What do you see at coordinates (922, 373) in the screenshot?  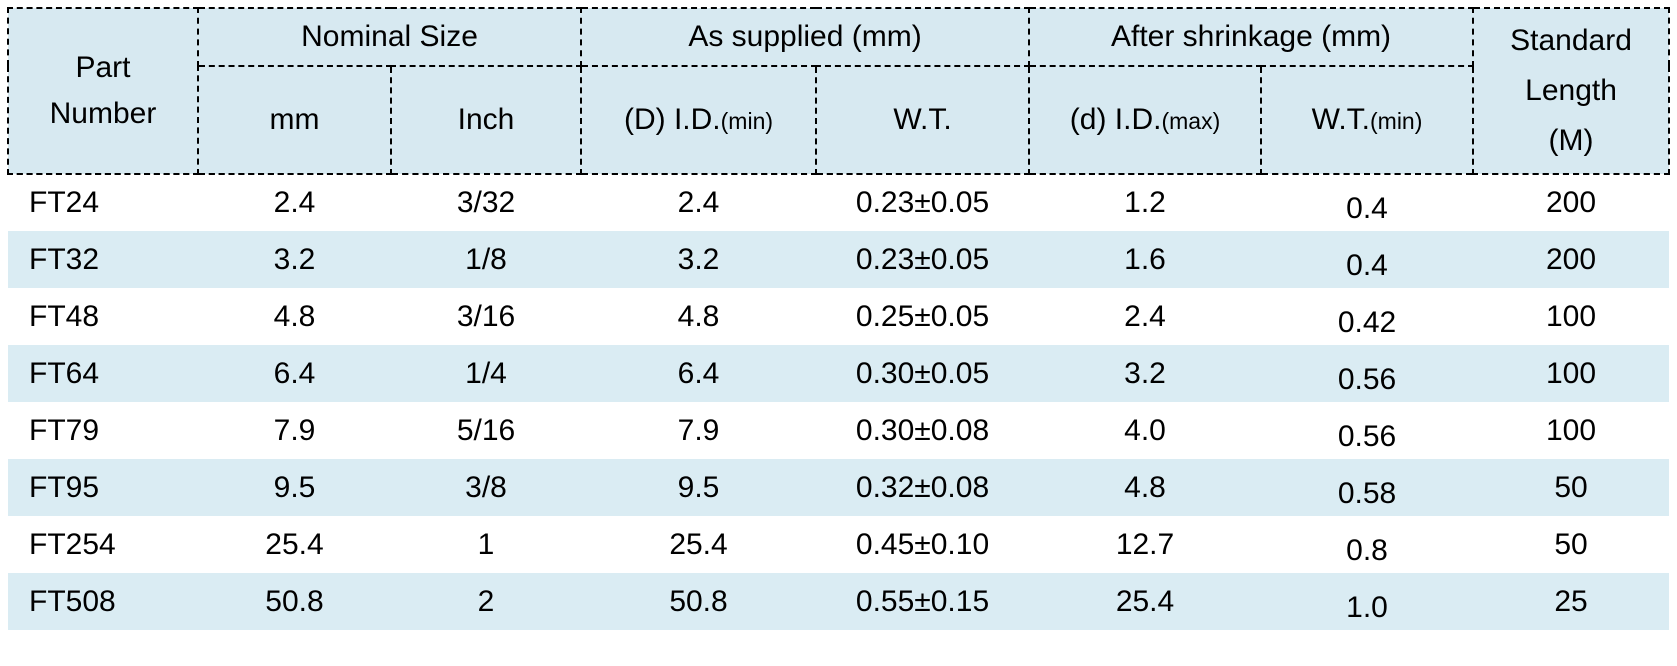 I see `cell-supplied-wt: 0.30±0.05` at bounding box center [922, 373].